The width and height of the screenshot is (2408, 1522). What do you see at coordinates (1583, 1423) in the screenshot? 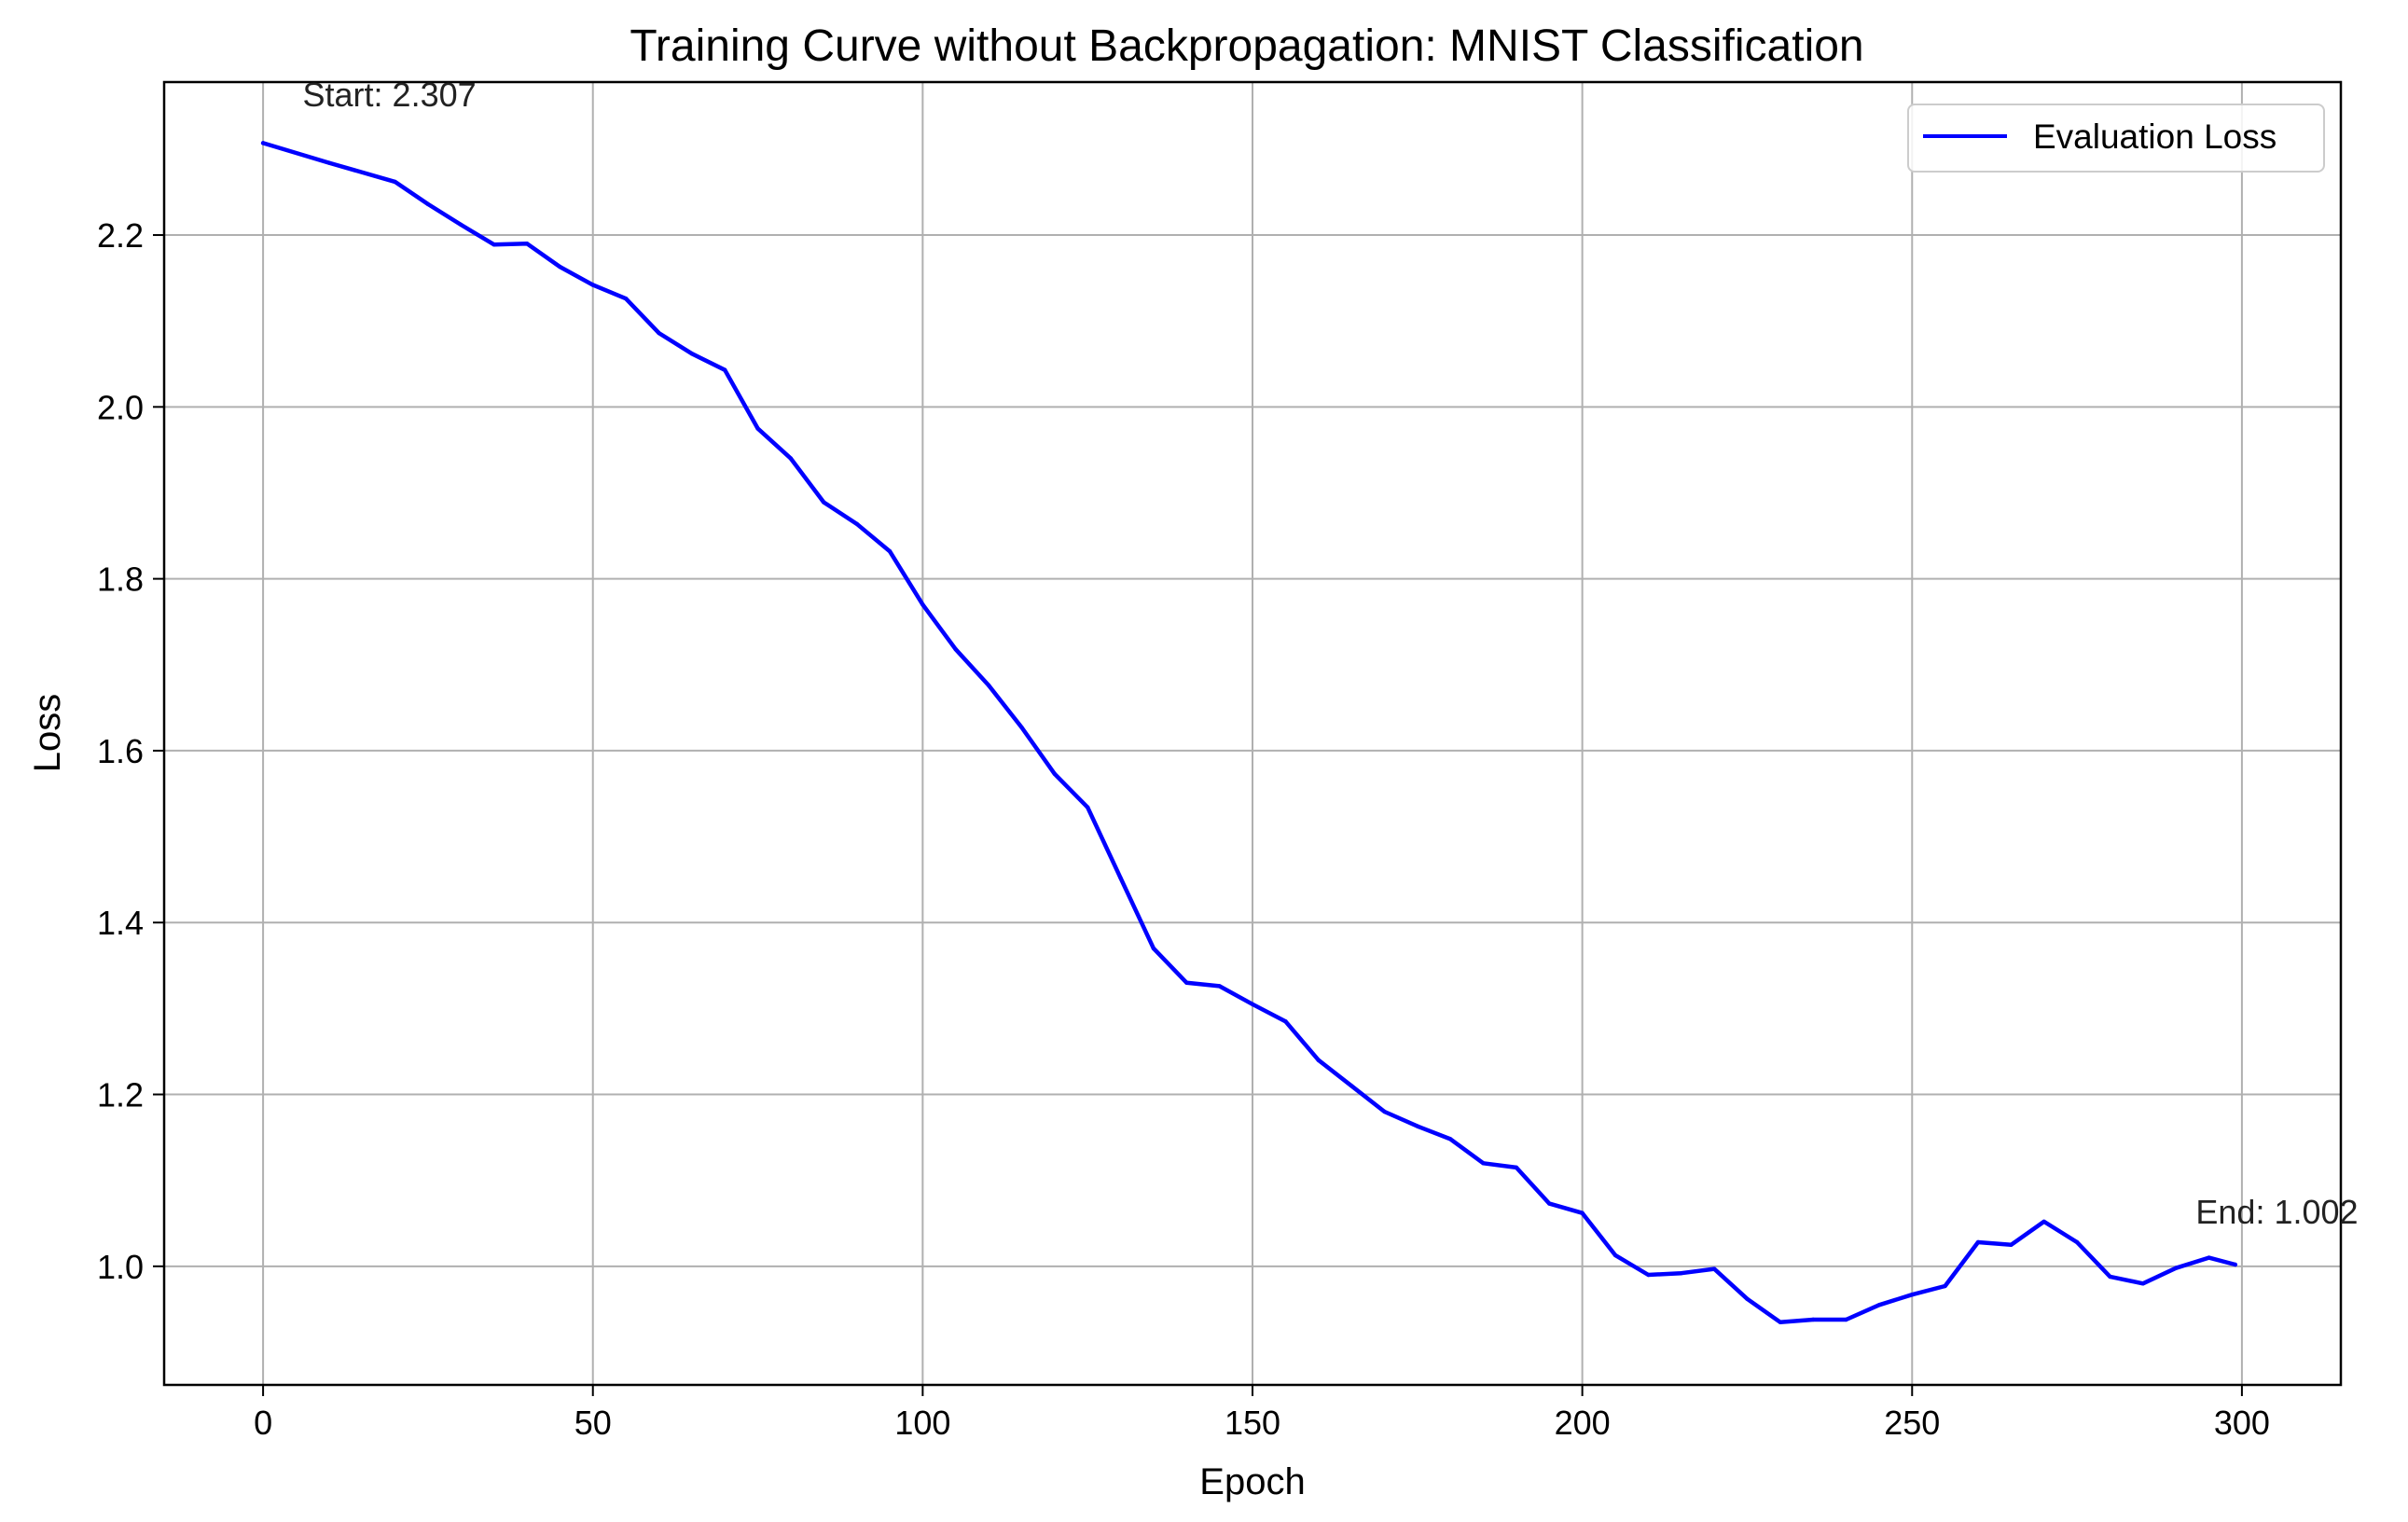
I see `x-tick-label: 200` at bounding box center [1583, 1423].